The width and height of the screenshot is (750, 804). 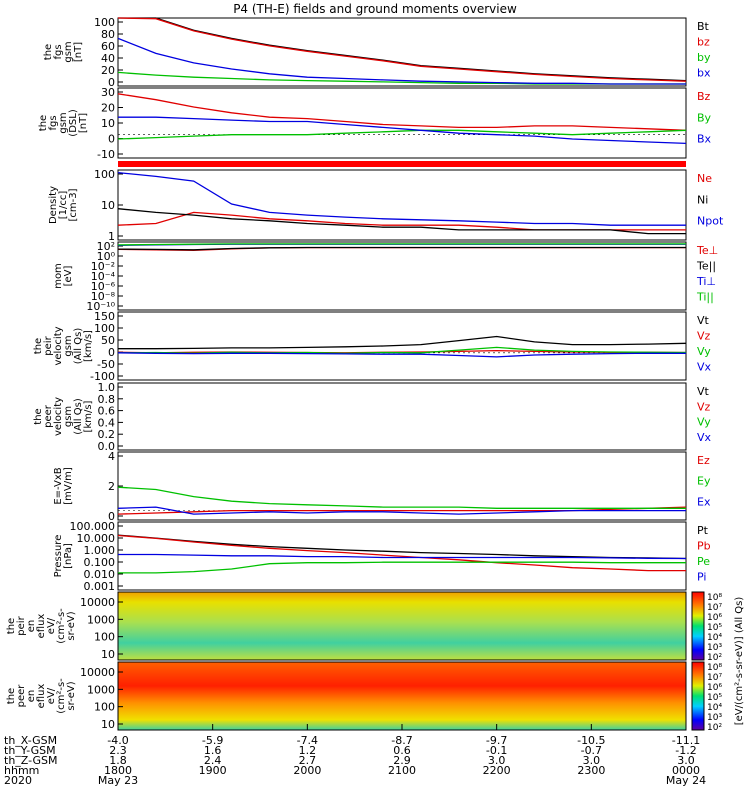 I want to click on ylabel-line: (cm²-s-, so click(x=61, y=626).